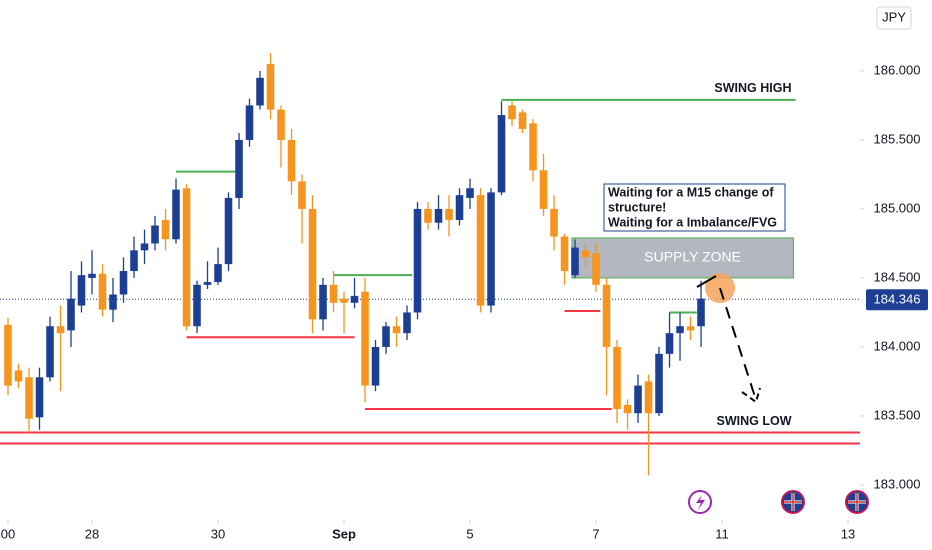 The image size is (932, 550). I want to click on arrow-head, so click(751, 395).